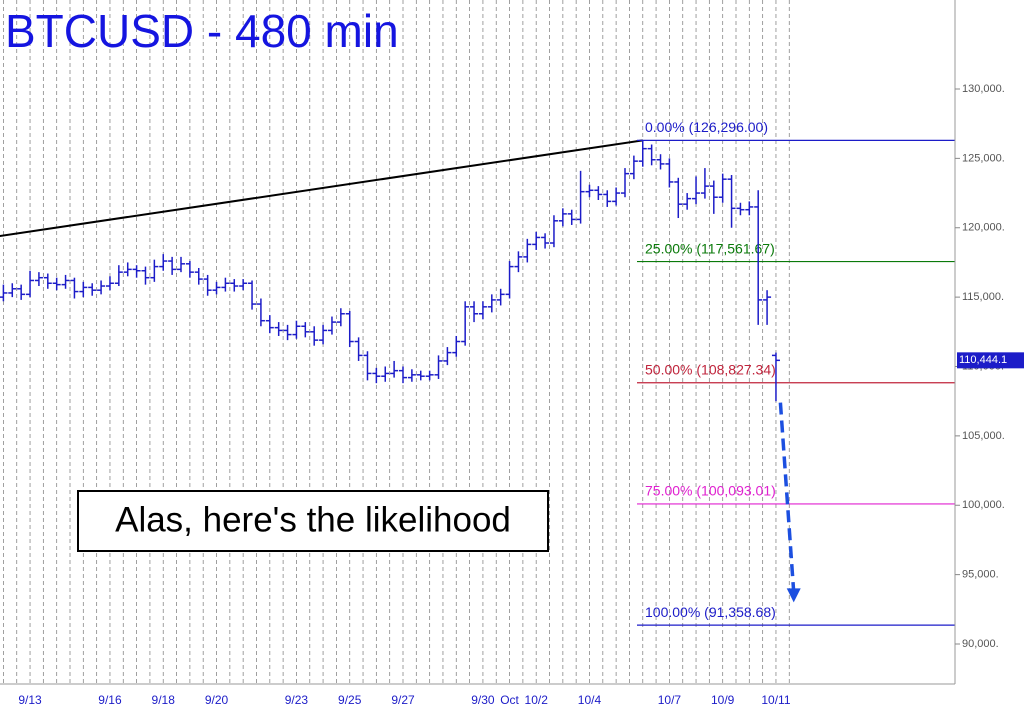  I want to click on x-tick-label: 10/7, so click(670, 700).